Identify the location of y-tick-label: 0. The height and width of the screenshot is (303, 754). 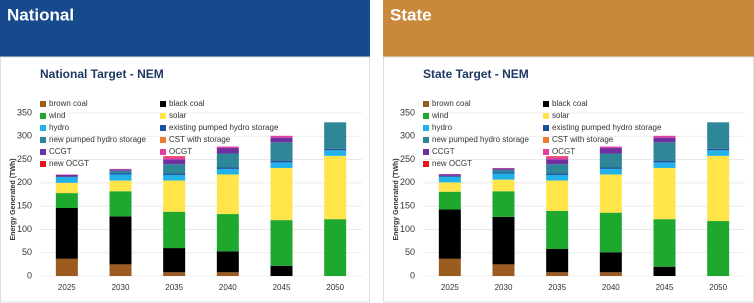
(29, 275).